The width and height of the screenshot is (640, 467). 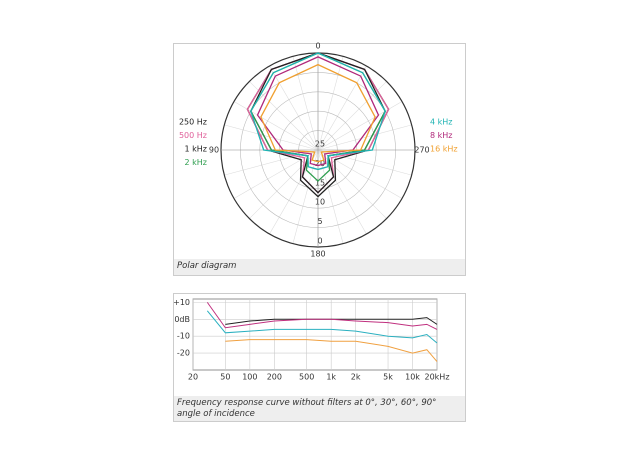 I want to click on legend-label: 8 kHz, so click(x=441, y=135).